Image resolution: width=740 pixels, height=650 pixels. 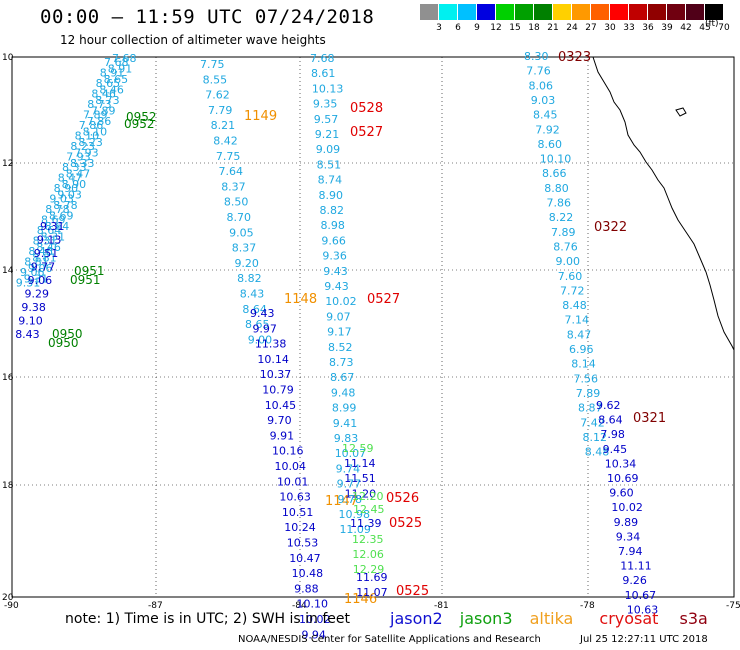 I want to click on swh-value: 9.48, so click(x=343, y=392).